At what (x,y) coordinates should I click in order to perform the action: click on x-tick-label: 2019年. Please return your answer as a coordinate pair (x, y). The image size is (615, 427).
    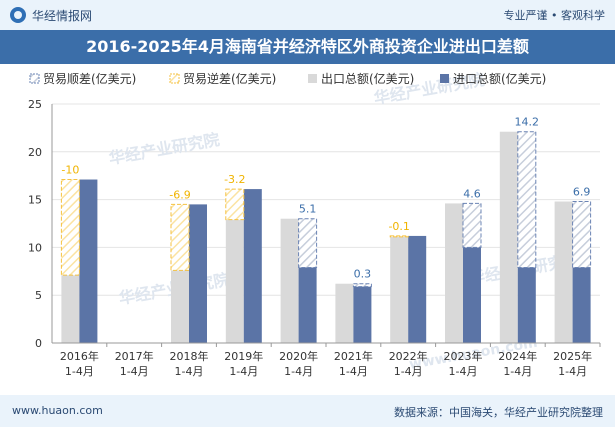
    Looking at the image, I should click on (243, 356).